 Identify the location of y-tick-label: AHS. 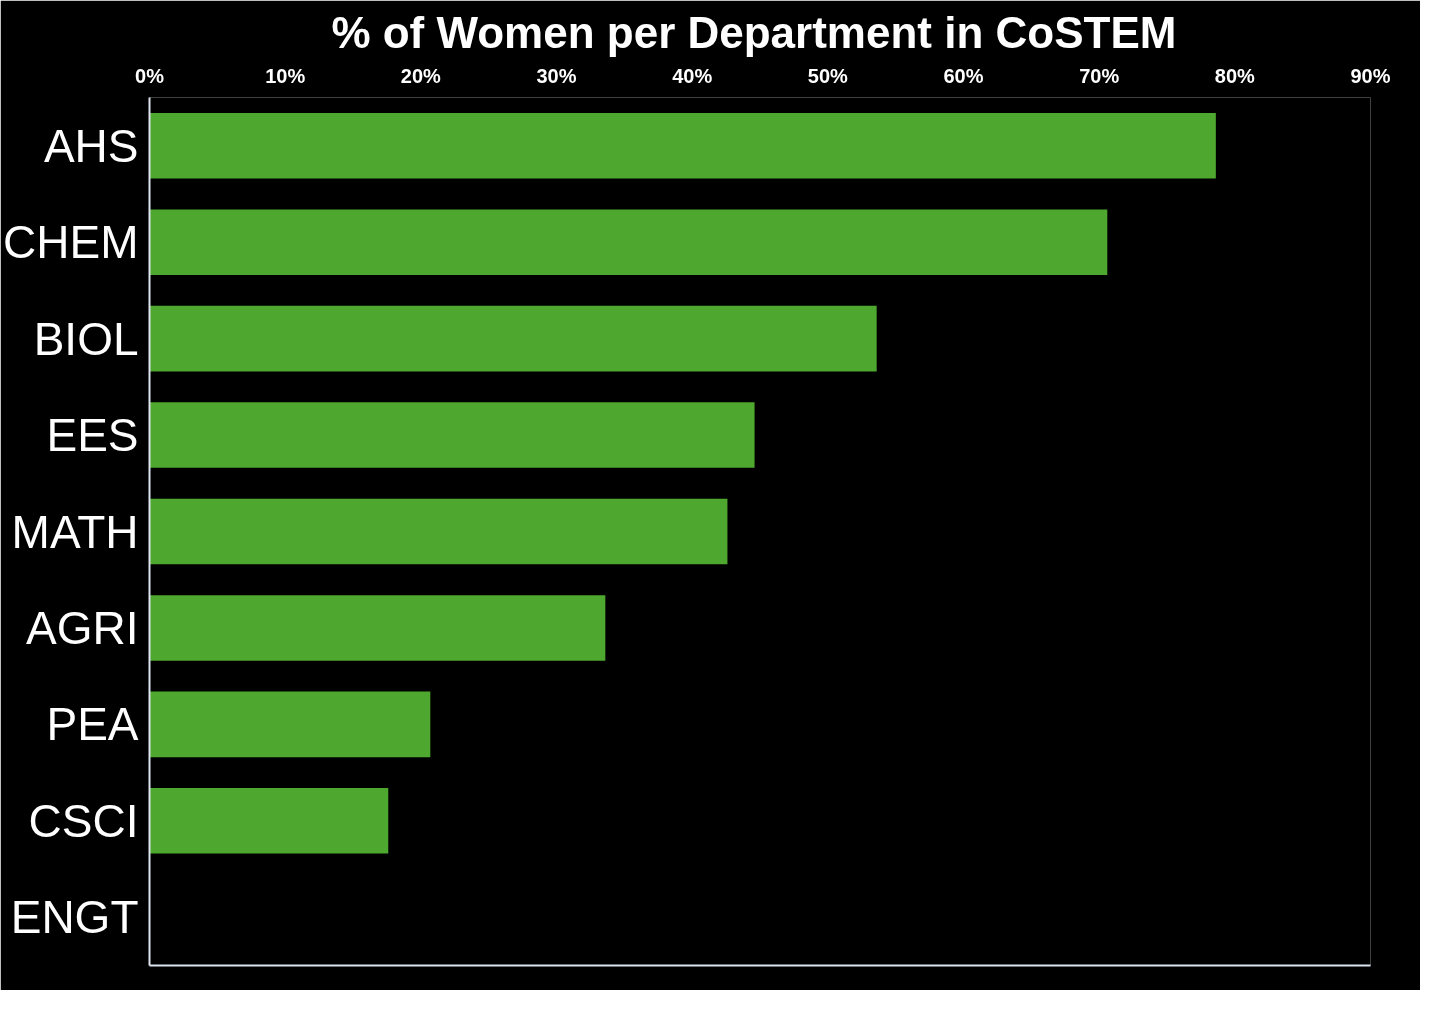
(91, 145).